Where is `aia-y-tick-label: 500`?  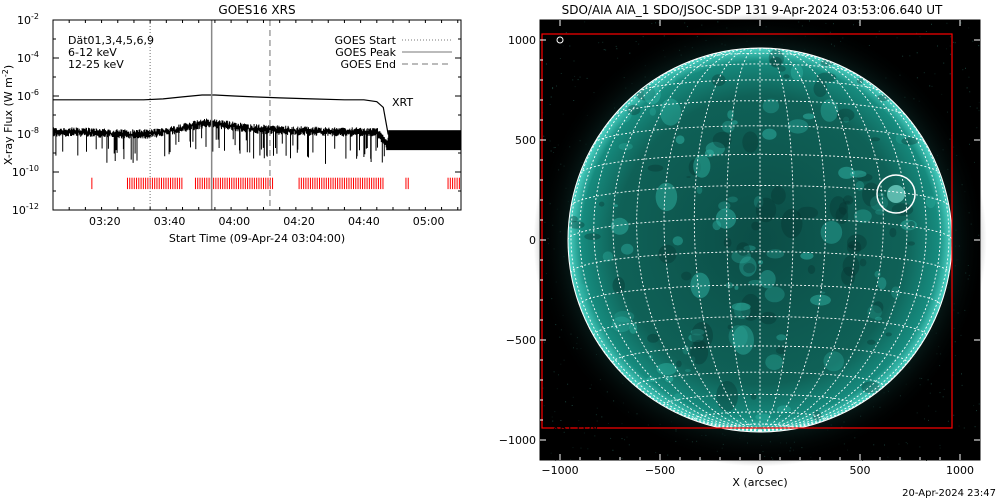 aia-y-tick-label: 500 is located at coordinates (525, 140).